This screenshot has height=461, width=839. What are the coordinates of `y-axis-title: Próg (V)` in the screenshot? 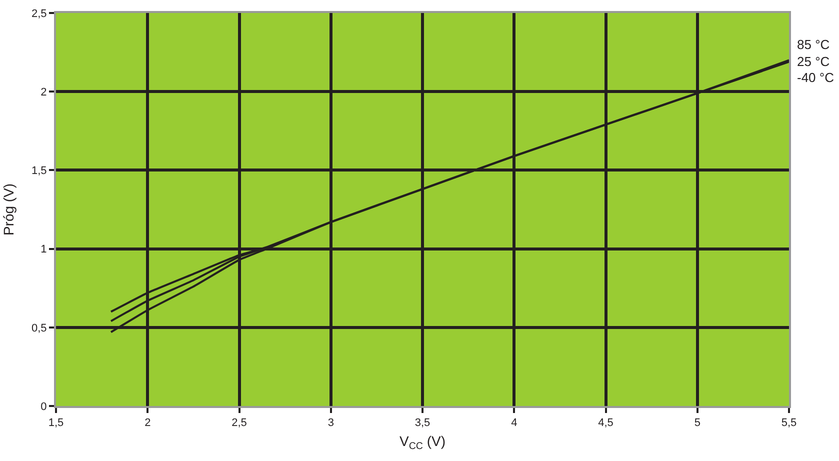 It's located at (8, 209).